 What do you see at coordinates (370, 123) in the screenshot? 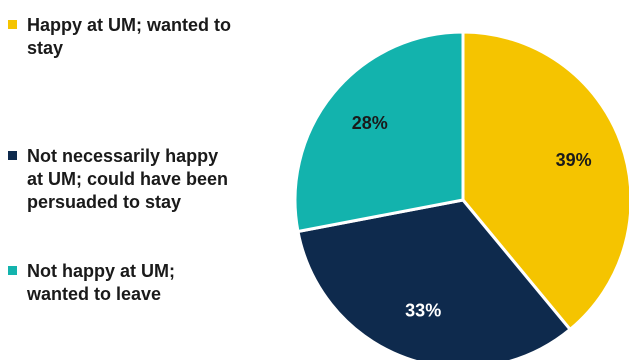
I see `slice-label-not-happy: 28%` at bounding box center [370, 123].